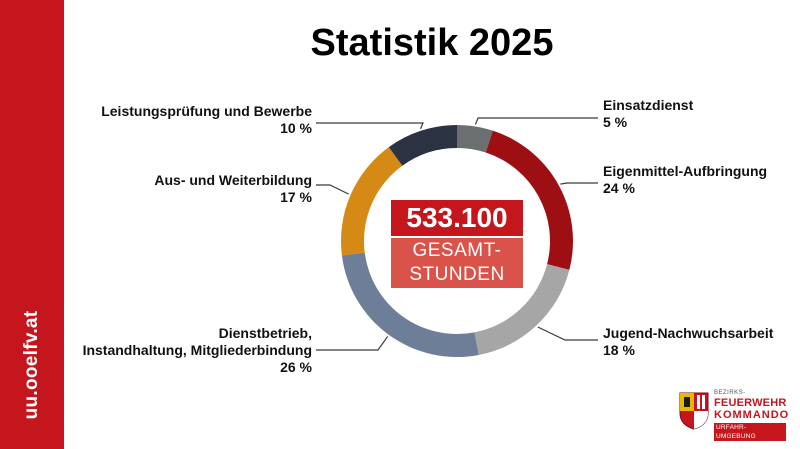  I want to click on label-ausbildung: Aus- und Weiterbildung 17 %, so click(233, 189).